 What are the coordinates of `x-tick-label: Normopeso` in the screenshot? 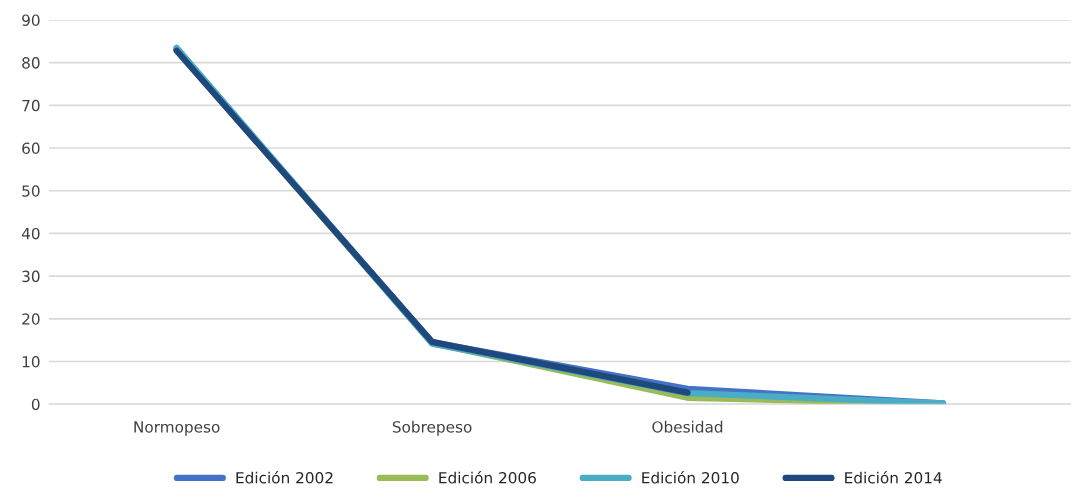 It's located at (177, 428).